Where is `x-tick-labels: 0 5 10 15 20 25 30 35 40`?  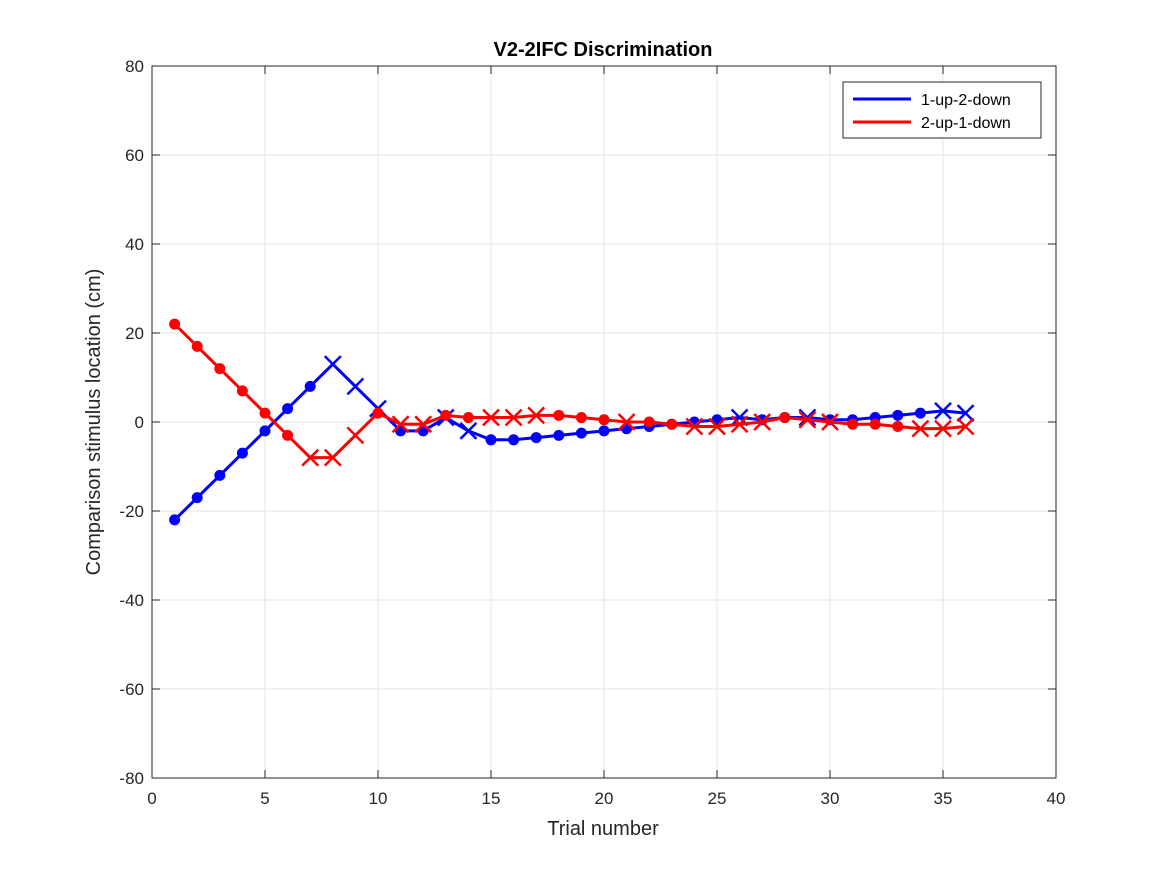 x-tick-labels: 0 5 10 15 20 25 30 35 40 is located at coordinates (606, 798).